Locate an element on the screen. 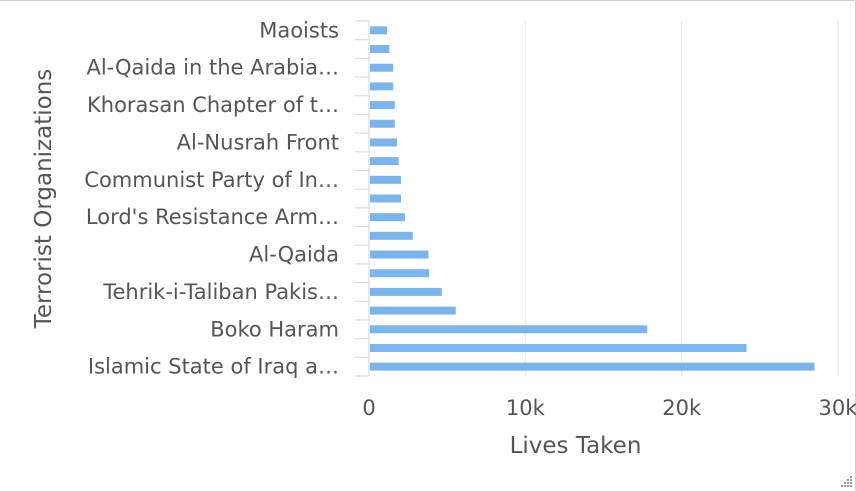 This screenshot has width=856, height=491. category-label: Al-Qaida is located at coordinates (294, 255).